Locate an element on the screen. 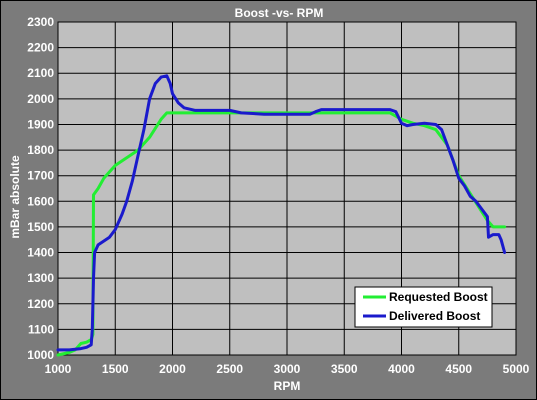 Image resolution: width=537 pixels, height=400 pixels. y-tick-label: 1900 is located at coordinates (40, 124).